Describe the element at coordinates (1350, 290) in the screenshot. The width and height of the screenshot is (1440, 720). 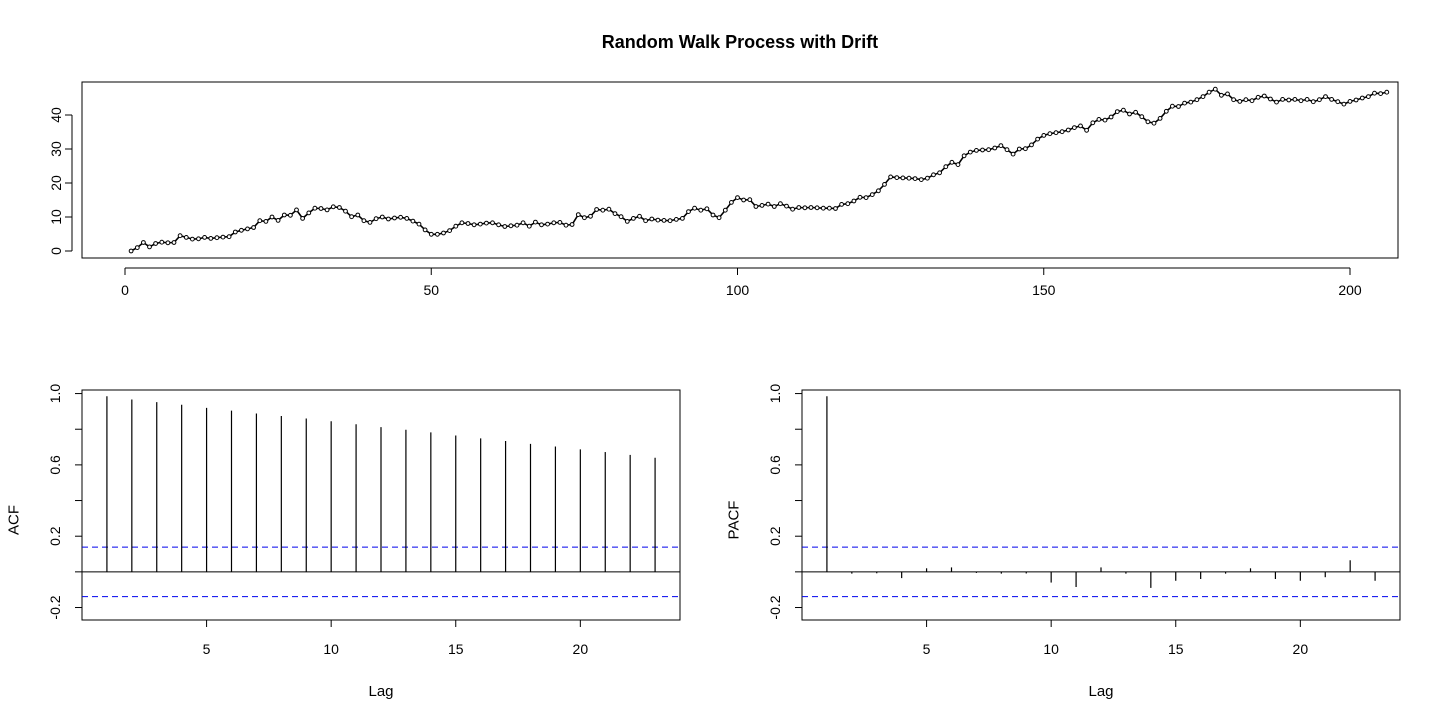
I see `x-tick-label: 200` at that location.